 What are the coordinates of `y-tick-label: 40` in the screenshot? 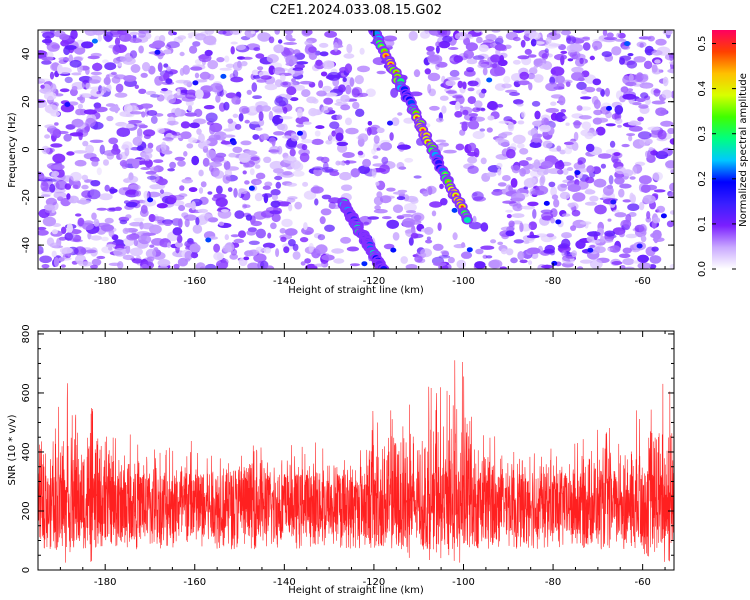 It's located at (26, 54).